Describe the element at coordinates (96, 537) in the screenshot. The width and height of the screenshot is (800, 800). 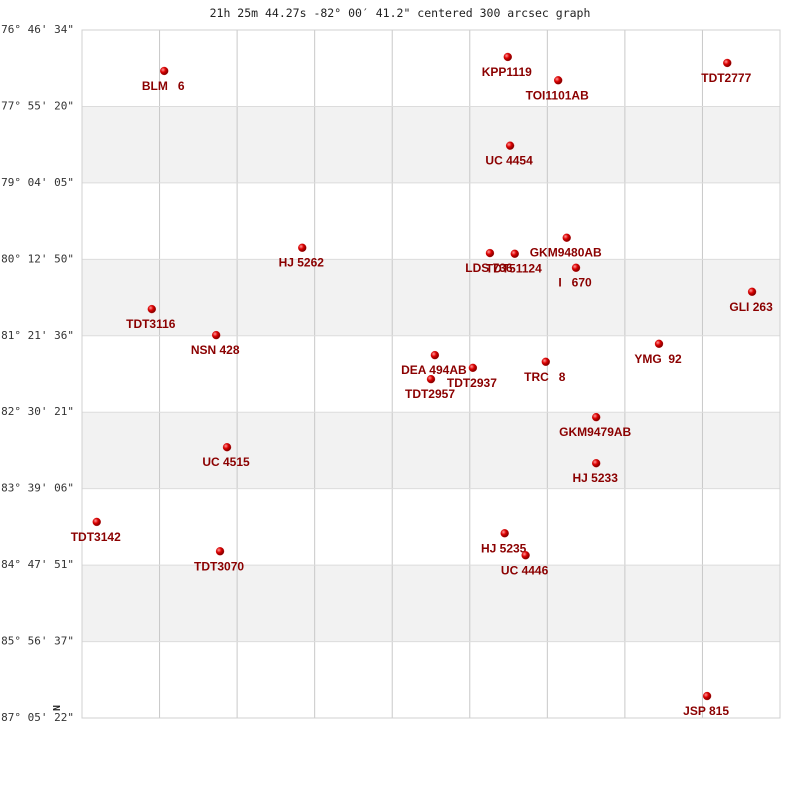
I see `star-label: TDT3142` at that location.